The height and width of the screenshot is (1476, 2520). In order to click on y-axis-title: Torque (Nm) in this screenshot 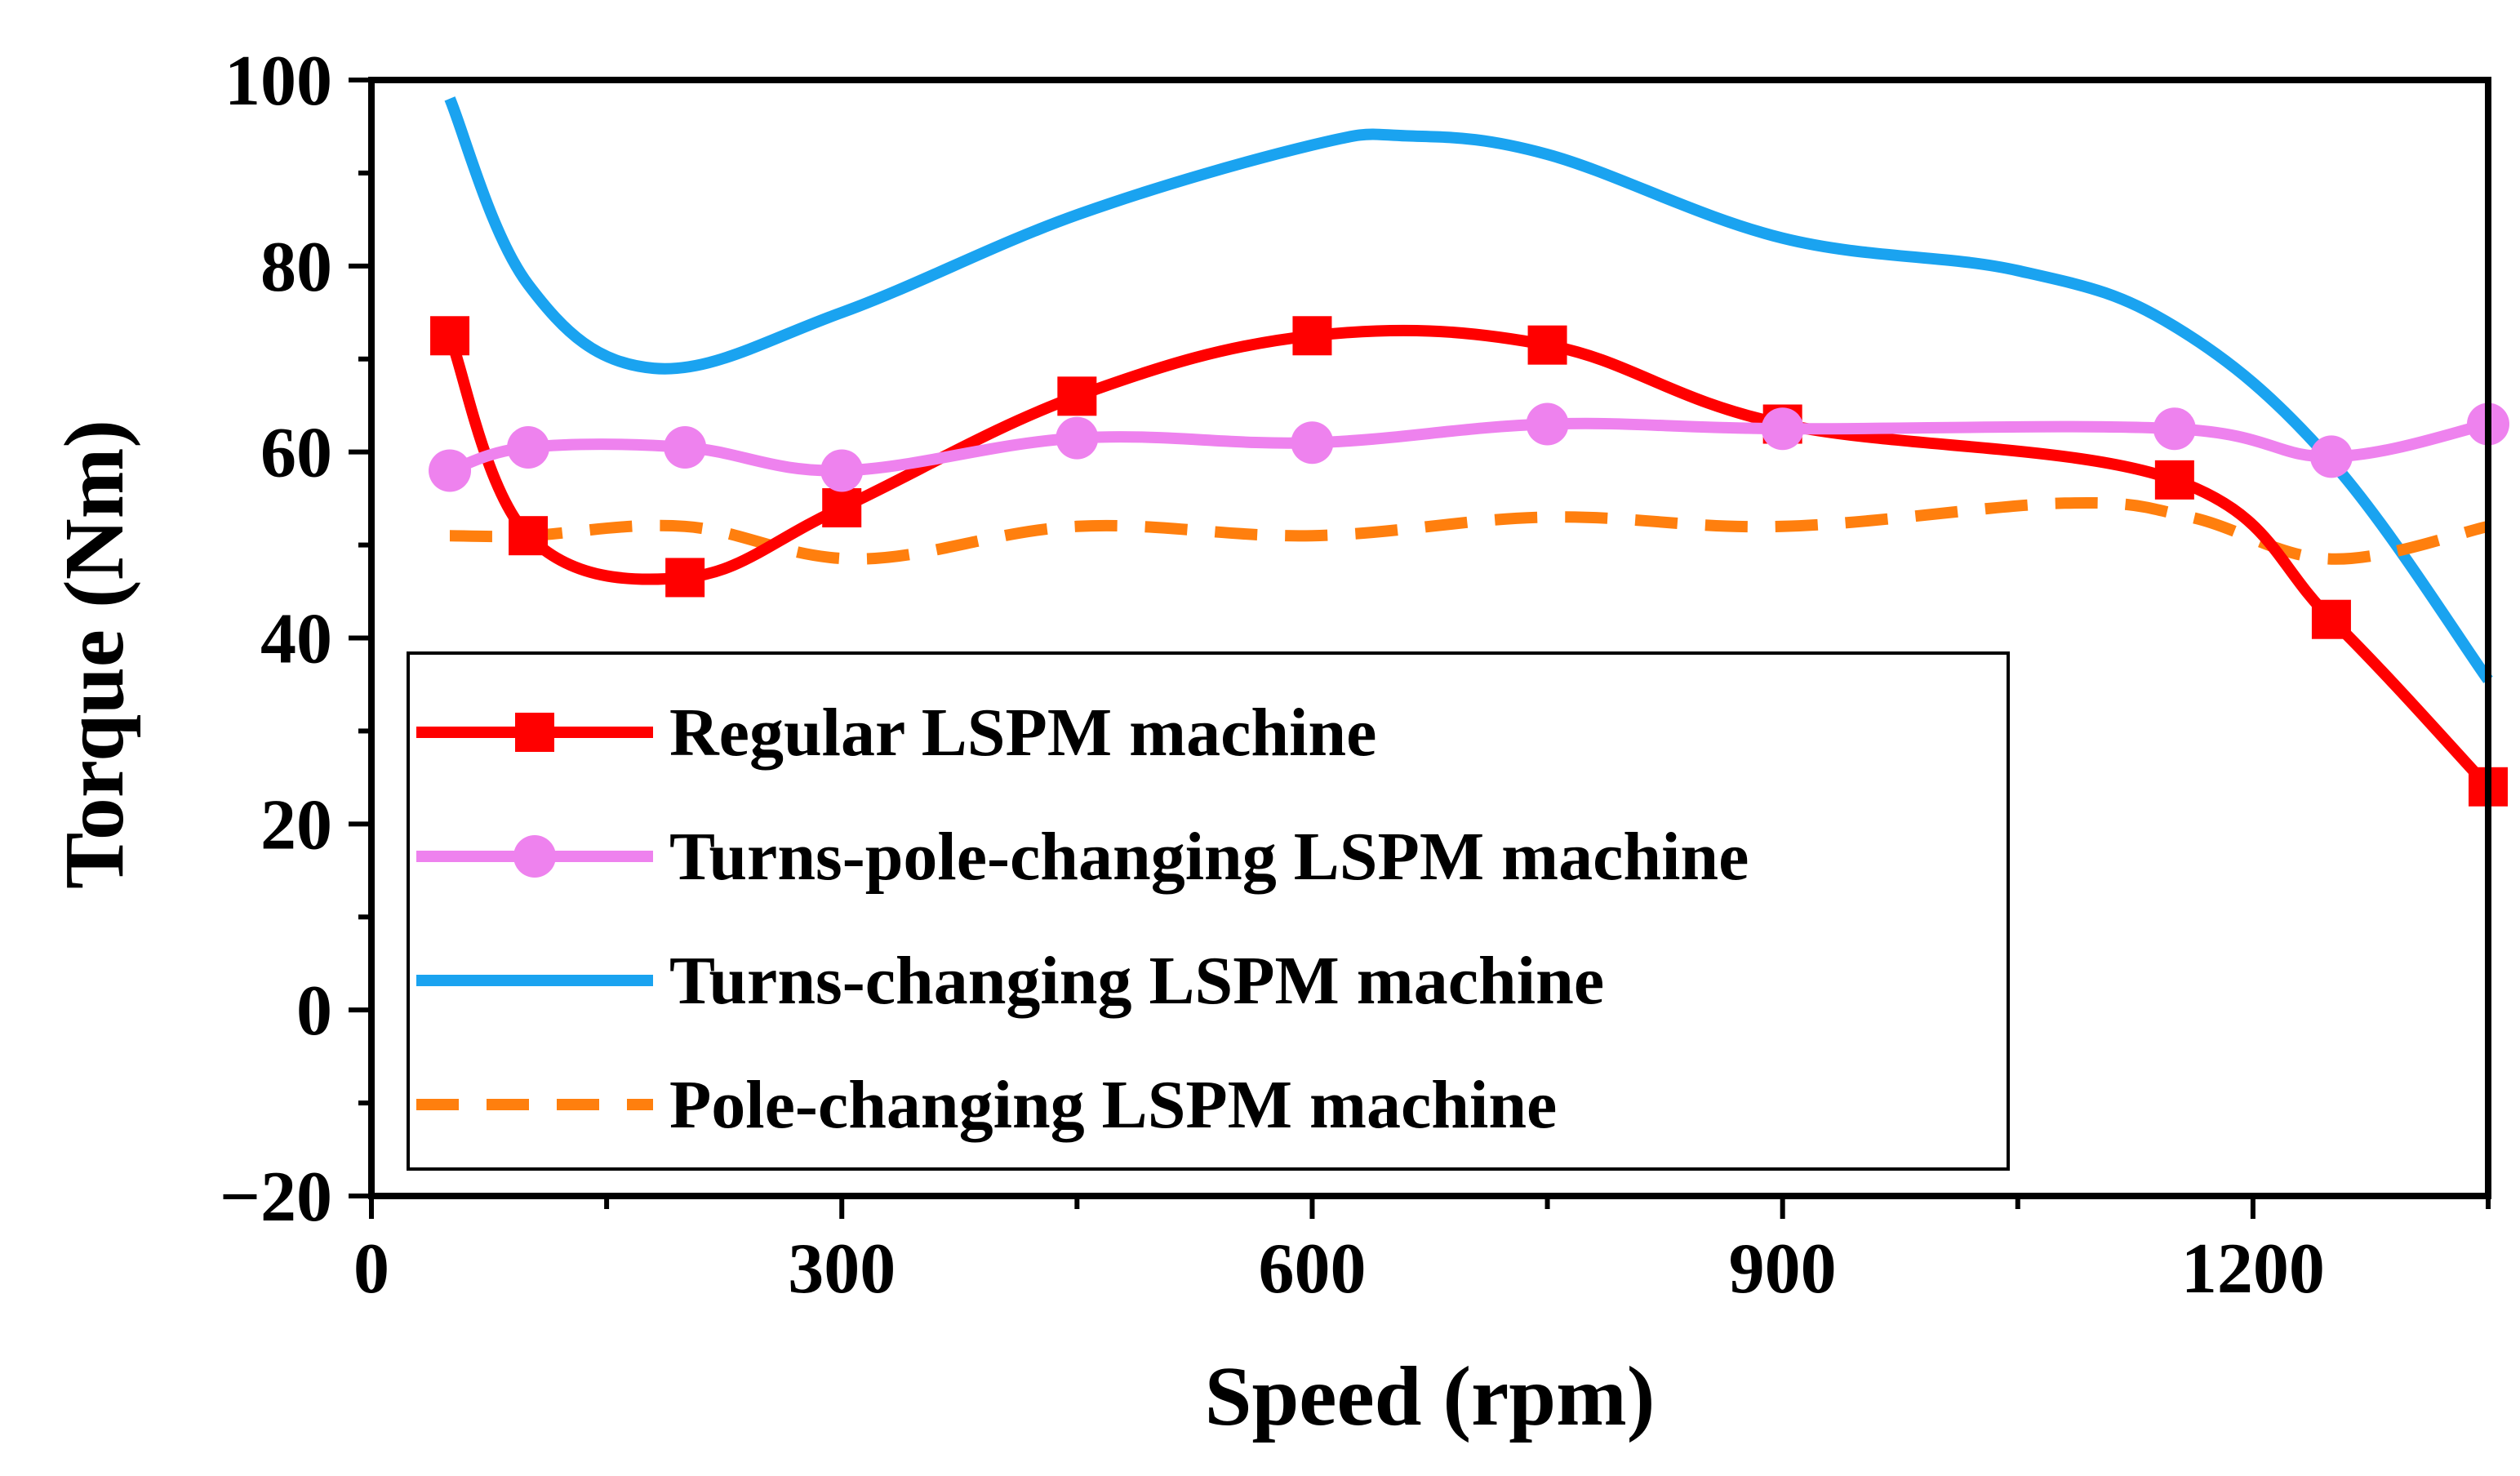, I will do `click(94, 654)`.